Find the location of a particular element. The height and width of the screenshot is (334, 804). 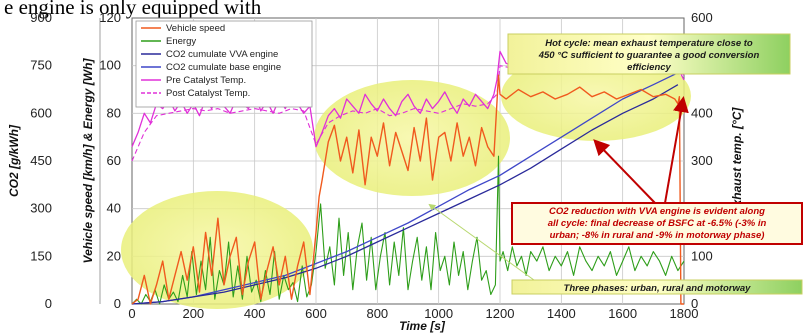

x-tick-label: 200 is located at coordinates (193, 313).